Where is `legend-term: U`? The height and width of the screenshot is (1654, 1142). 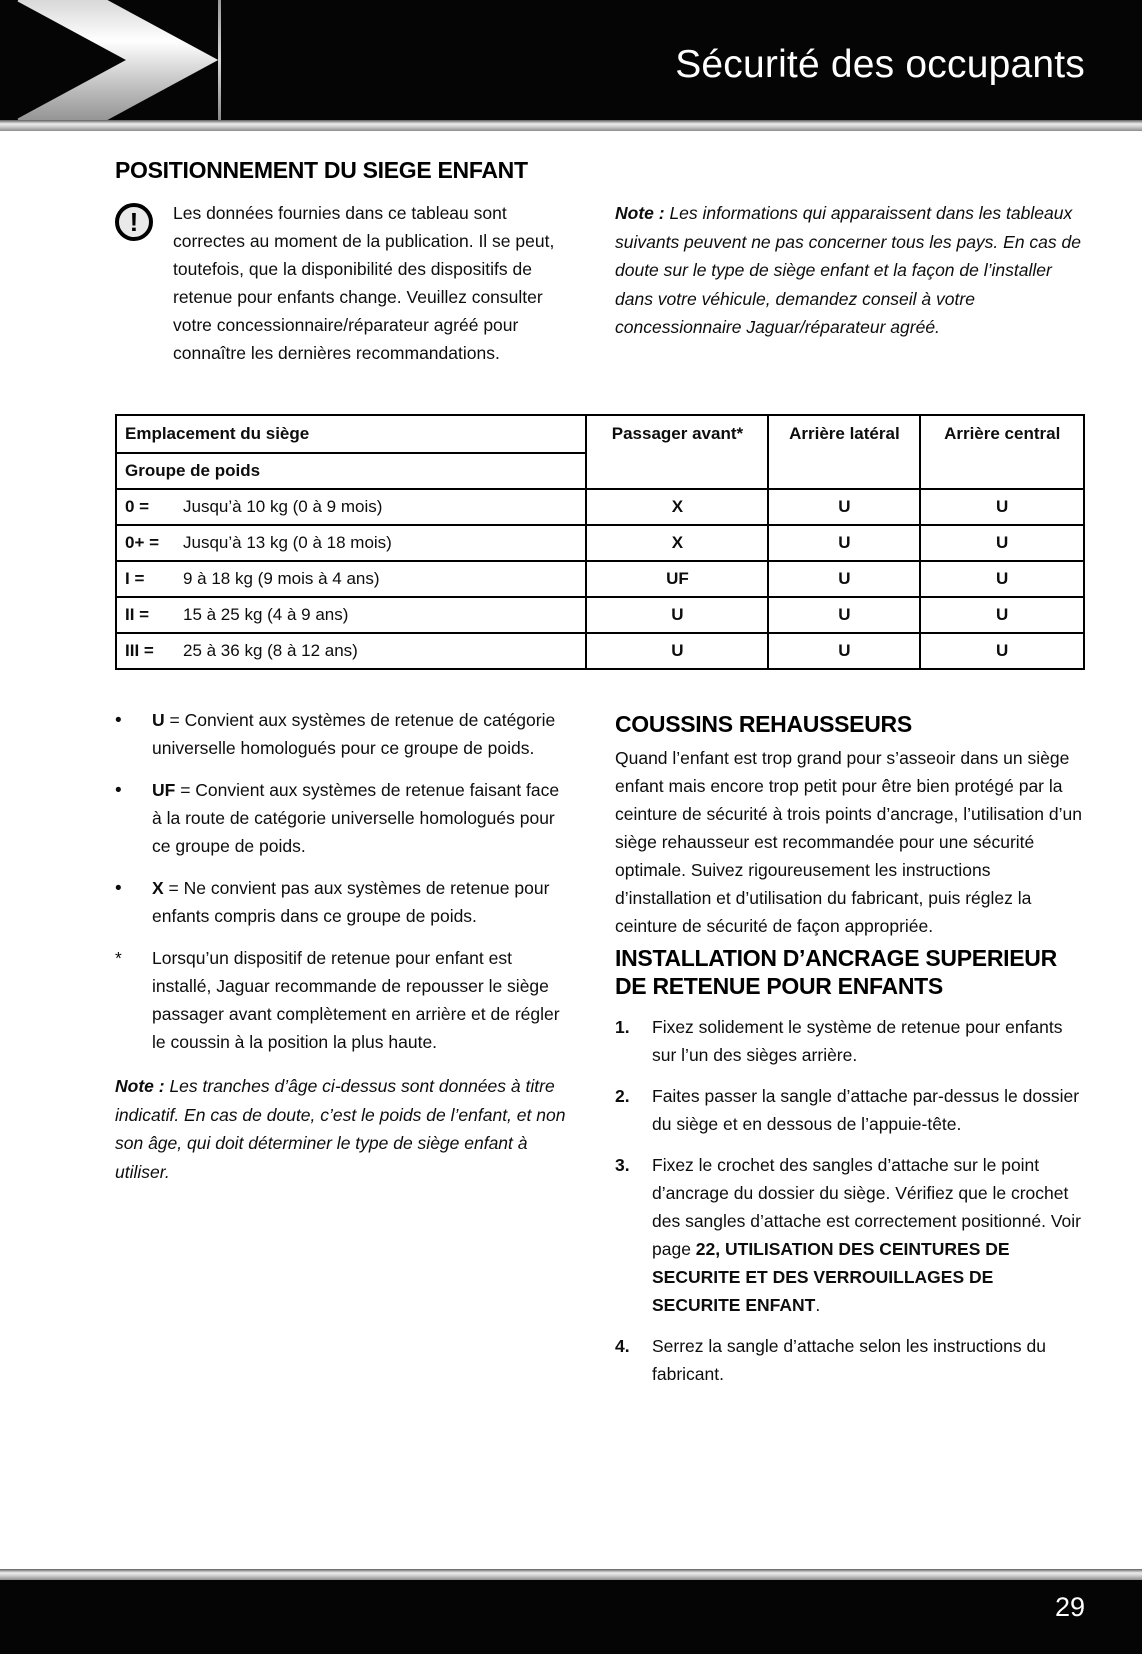 legend-term: U is located at coordinates (158, 720).